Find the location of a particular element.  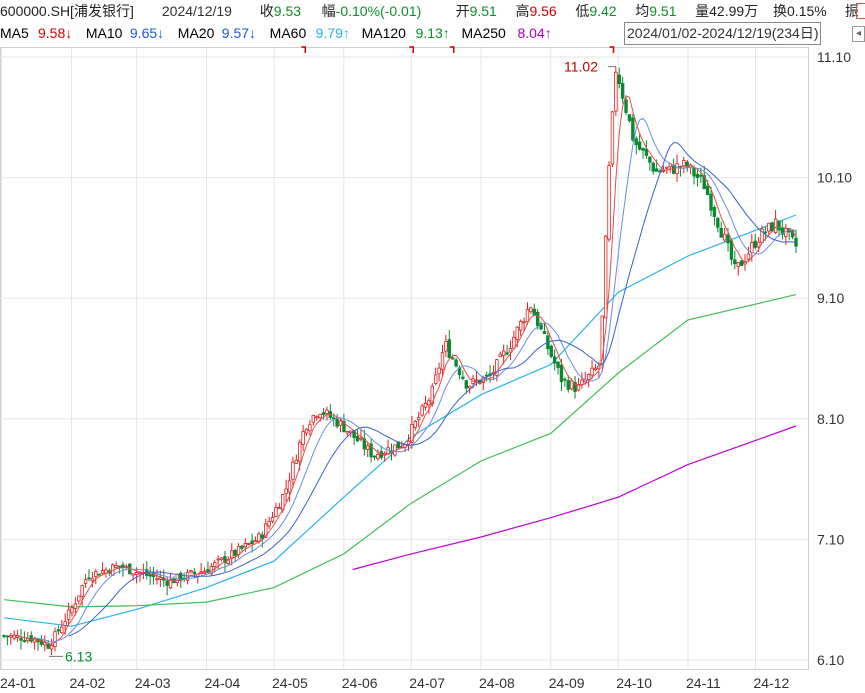

x-tick-label: 24-05 is located at coordinates (290, 683).